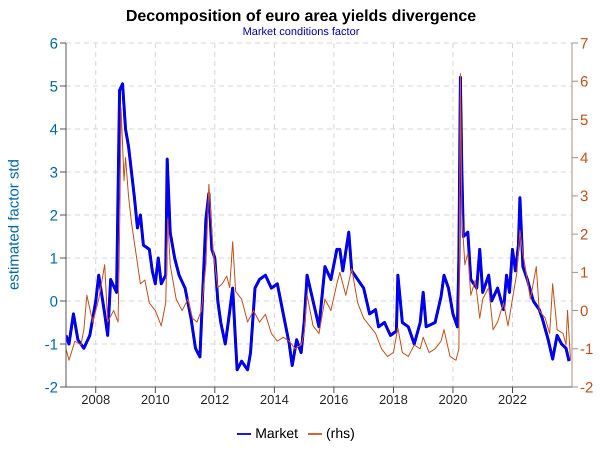  What do you see at coordinates (155, 400) in the screenshot?
I see `x-tick-label: 2010` at bounding box center [155, 400].